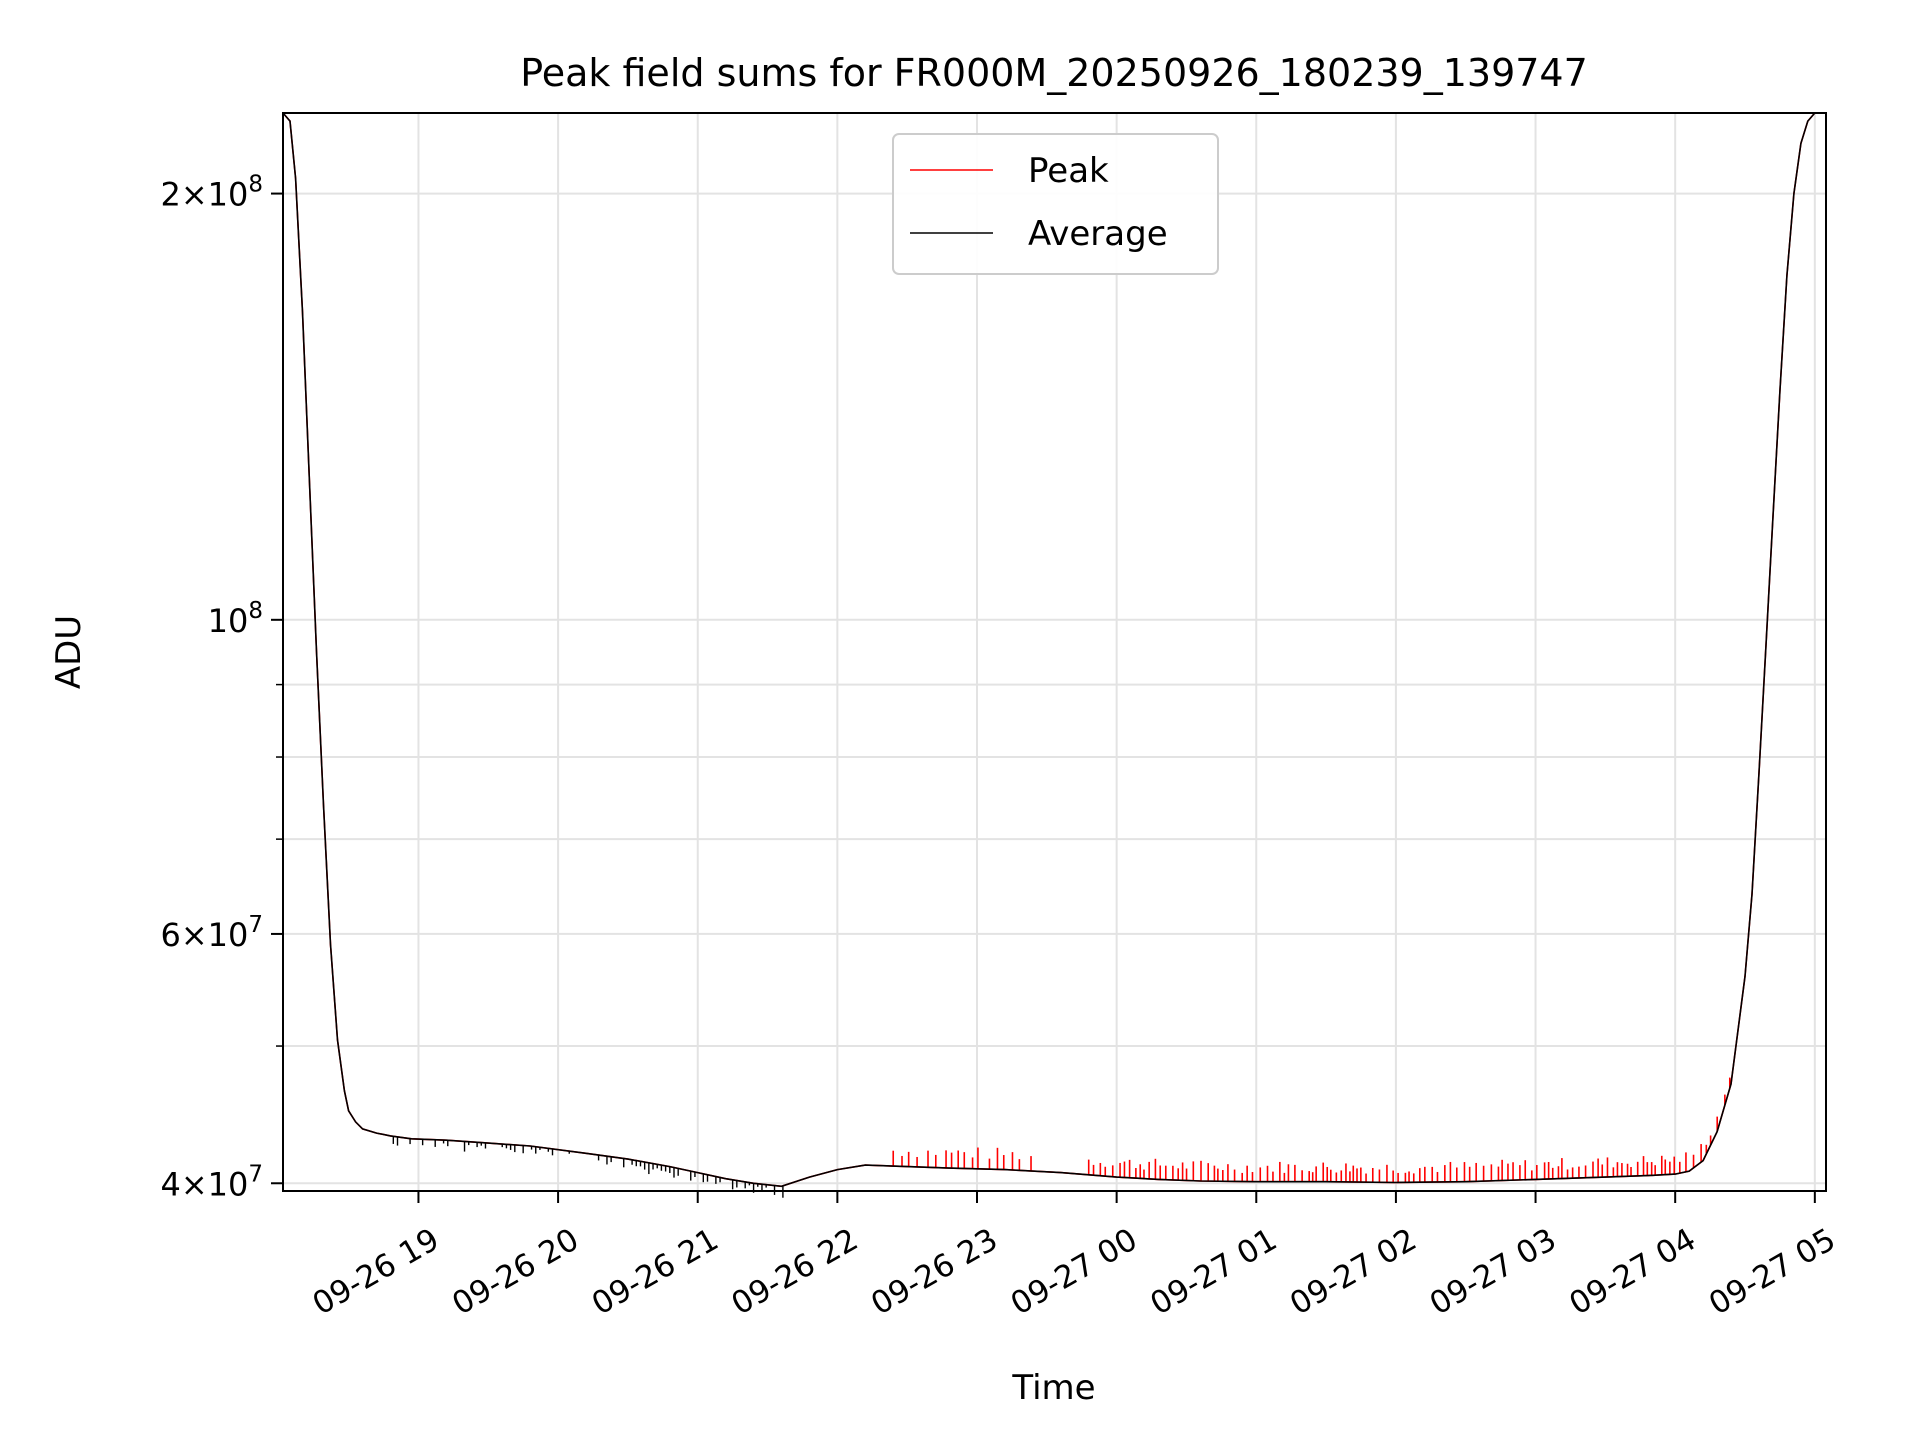 The image size is (1920, 1440). What do you see at coordinates (211, 933) in the screenshot?
I see `y-tick-label: 6×107` at bounding box center [211, 933].